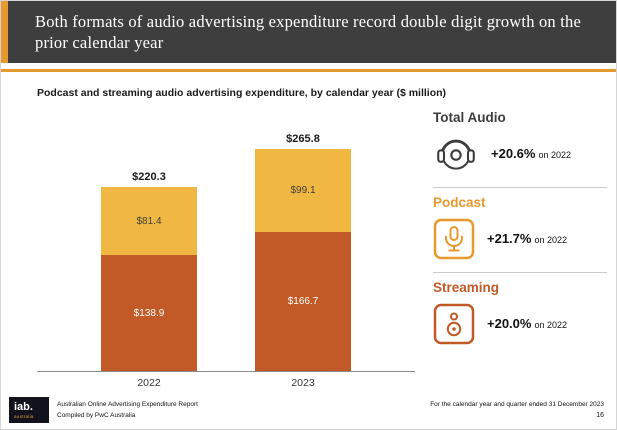 This screenshot has width=617, height=430. I want to click on stat-total-audio: Total Audio +20.6% on 2022, so click(520, 145).